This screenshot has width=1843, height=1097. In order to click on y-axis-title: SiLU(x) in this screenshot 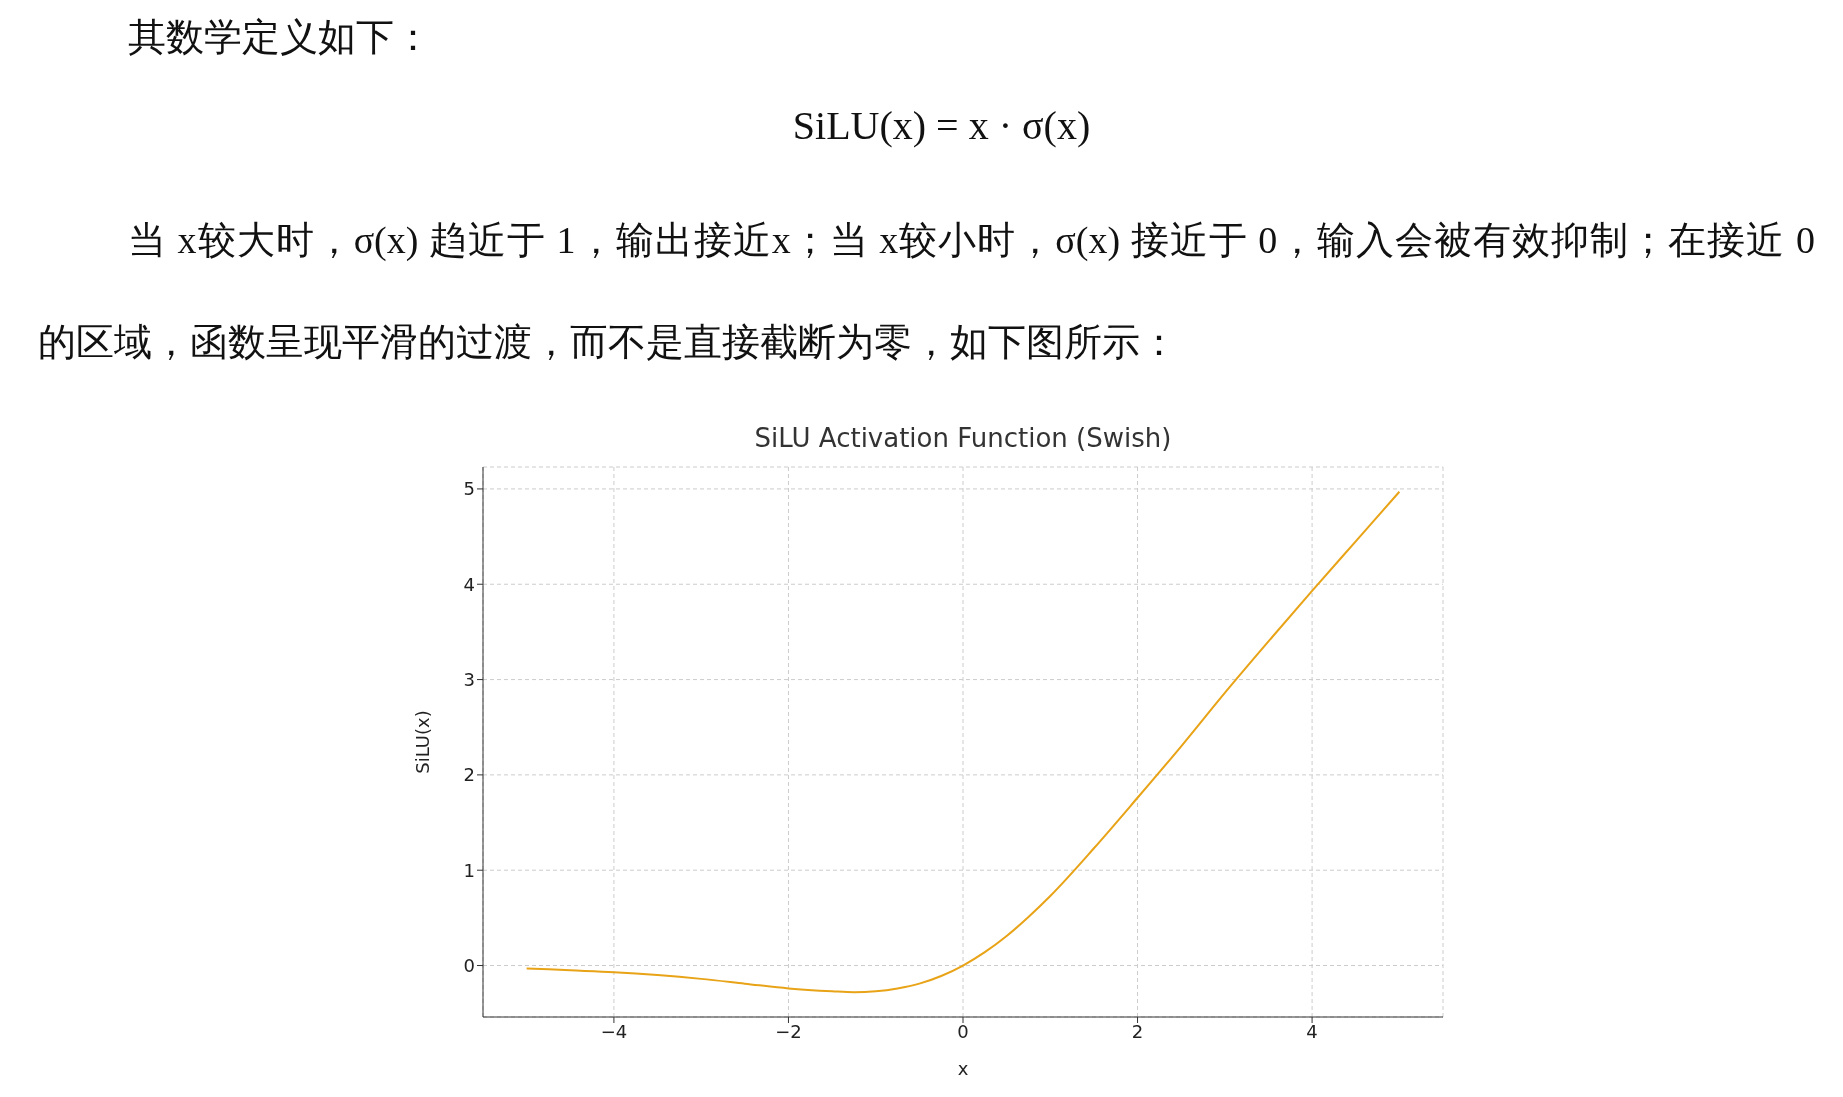, I will do `click(423, 742)`.